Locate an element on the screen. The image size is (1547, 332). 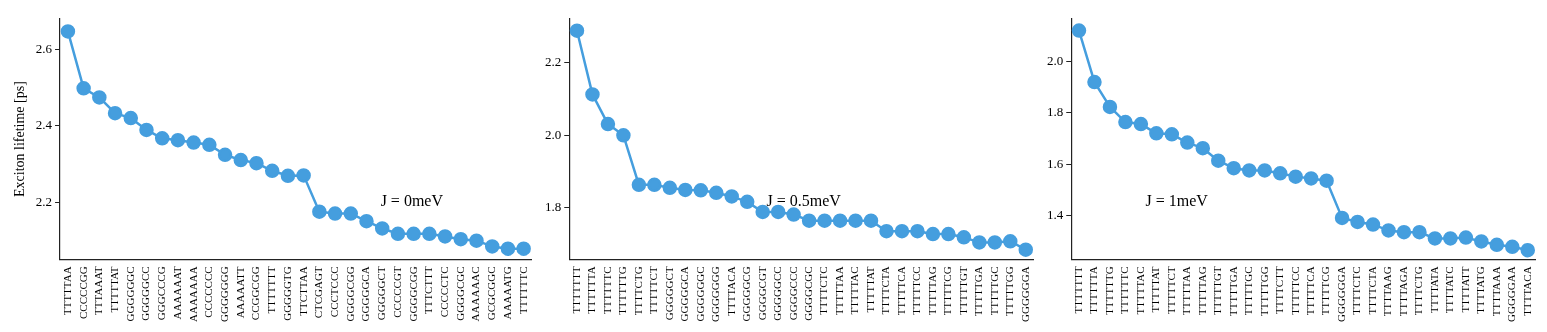
x-tick-label: CTCGAGT is located at coordinates (318, 292).